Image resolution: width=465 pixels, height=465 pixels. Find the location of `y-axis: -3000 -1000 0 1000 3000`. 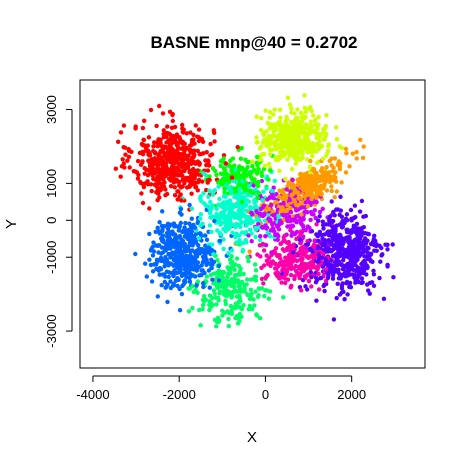

y-axis: -3000 -1000 0 1000 3000 is located at coordinates (58, 221).